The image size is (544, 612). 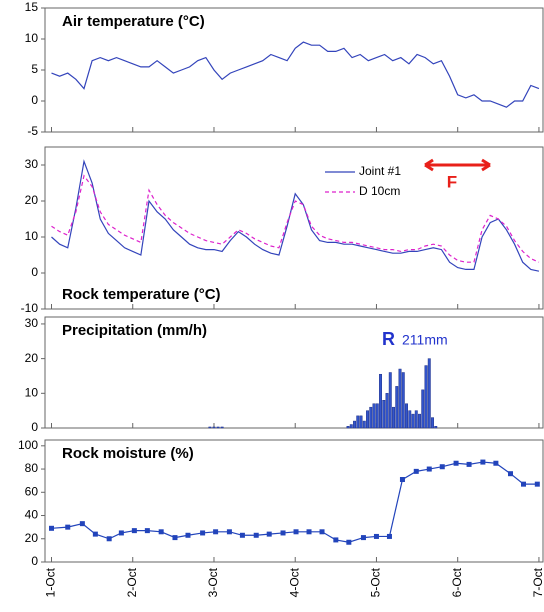 I want to click on arrow, so click(x=457, y=165).